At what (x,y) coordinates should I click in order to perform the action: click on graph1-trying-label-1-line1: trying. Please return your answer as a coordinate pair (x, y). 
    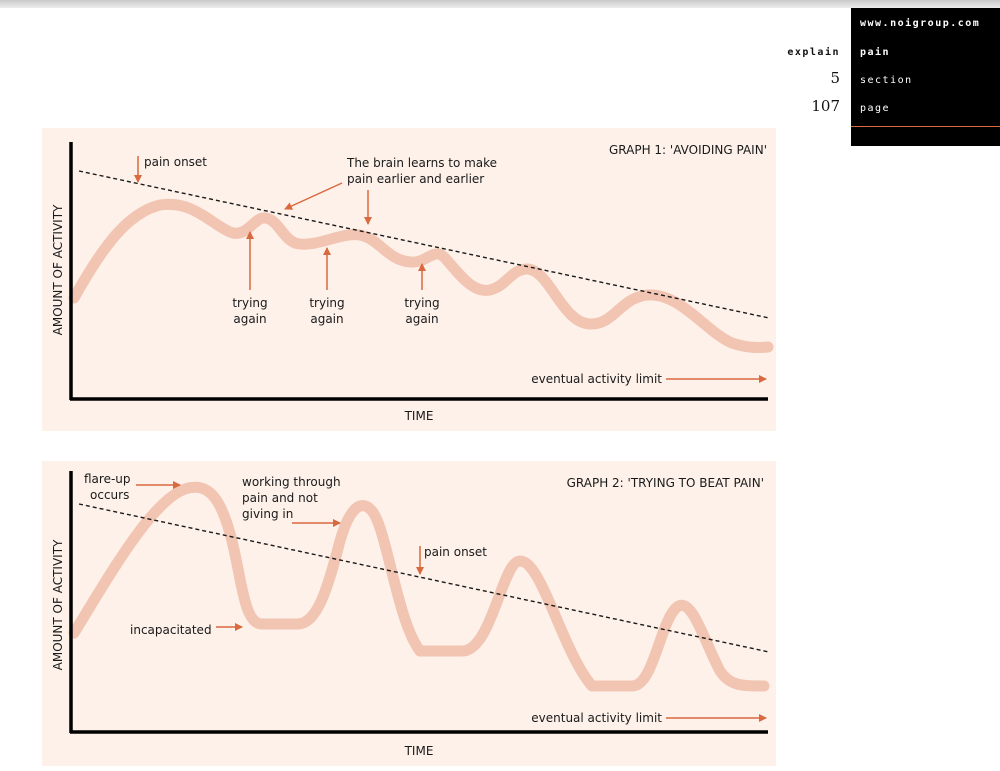
    Looking at the image, I should click on (249, 303).